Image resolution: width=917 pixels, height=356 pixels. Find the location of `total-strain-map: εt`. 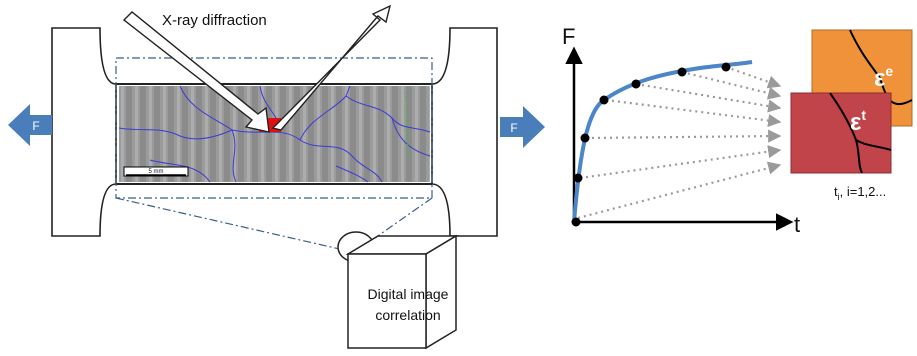

total-strain-map: εt is located at coordinates (841, 133).